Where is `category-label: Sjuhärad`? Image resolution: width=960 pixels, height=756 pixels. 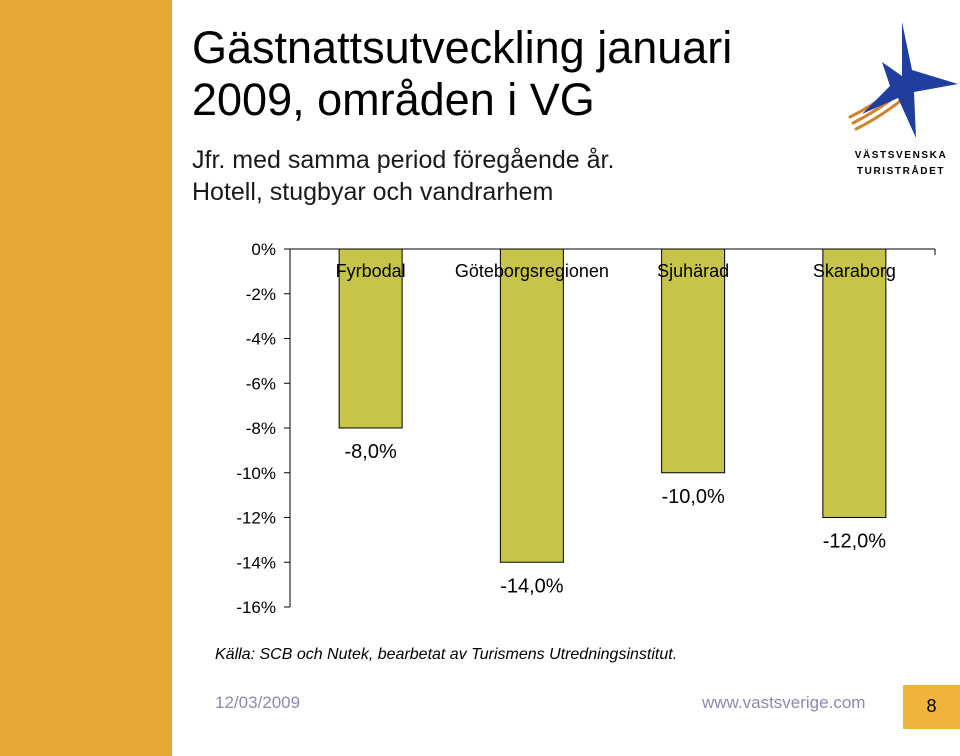
category-label: Sjuhärad is located at coordinates (693, 271).